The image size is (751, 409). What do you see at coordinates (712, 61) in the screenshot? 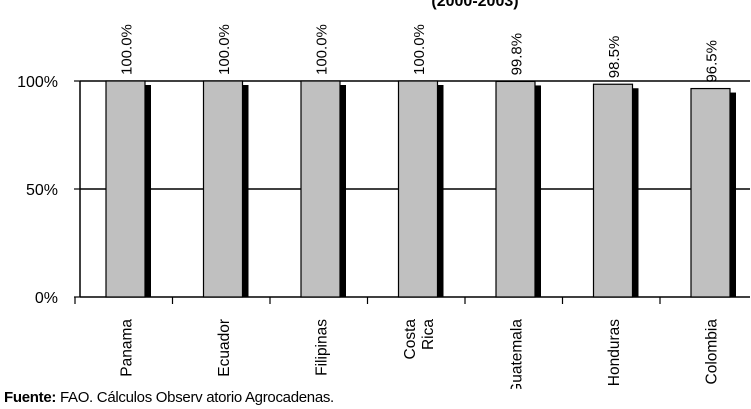
I see `data-label: 96.5%` at bounding box center [712, 61].